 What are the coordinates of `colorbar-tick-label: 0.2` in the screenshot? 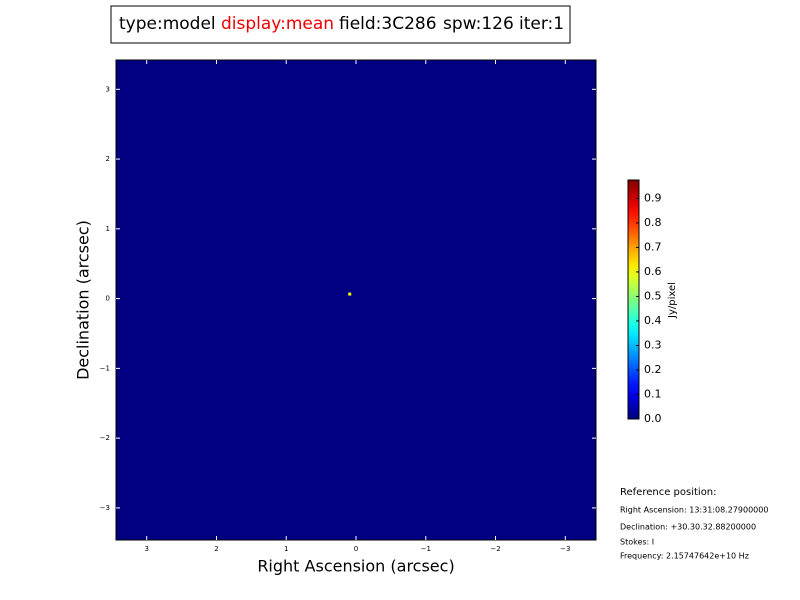 It's located at (653, 369).